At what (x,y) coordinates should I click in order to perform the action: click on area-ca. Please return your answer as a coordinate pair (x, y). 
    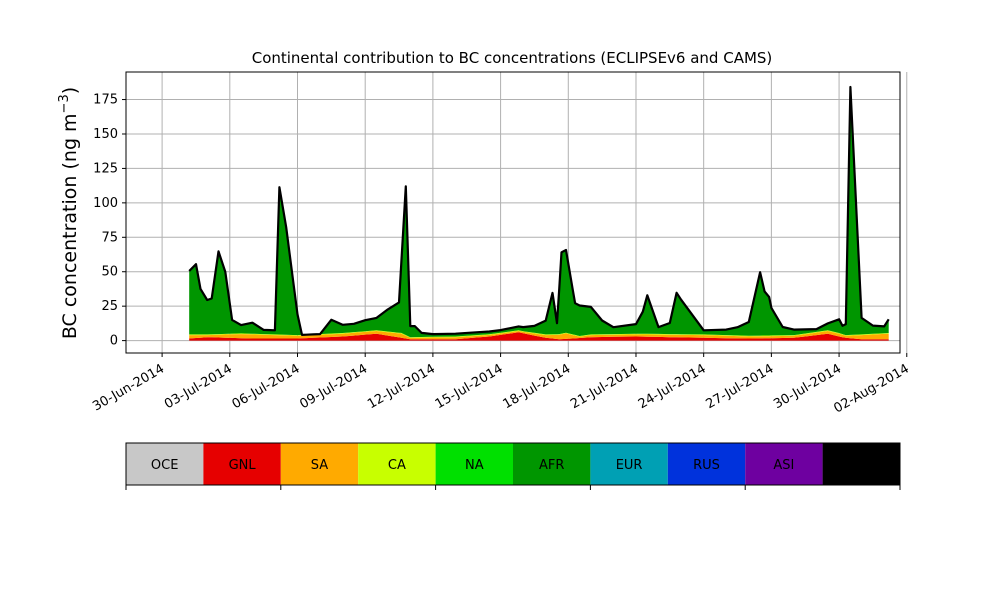
    Looking at the image, I should click on (539, 334).